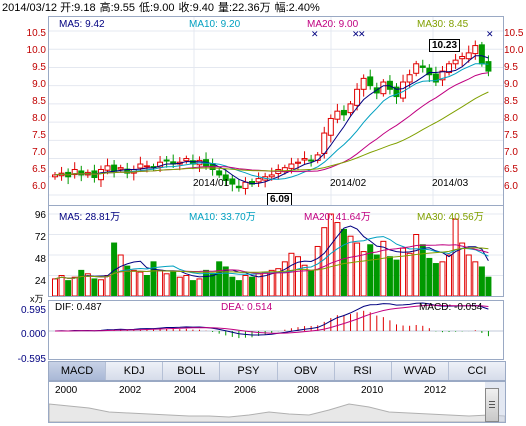 The image size is (526, 426). I want to click on volume-ma20-label: MA20: 41.64万, so click(337, 217).